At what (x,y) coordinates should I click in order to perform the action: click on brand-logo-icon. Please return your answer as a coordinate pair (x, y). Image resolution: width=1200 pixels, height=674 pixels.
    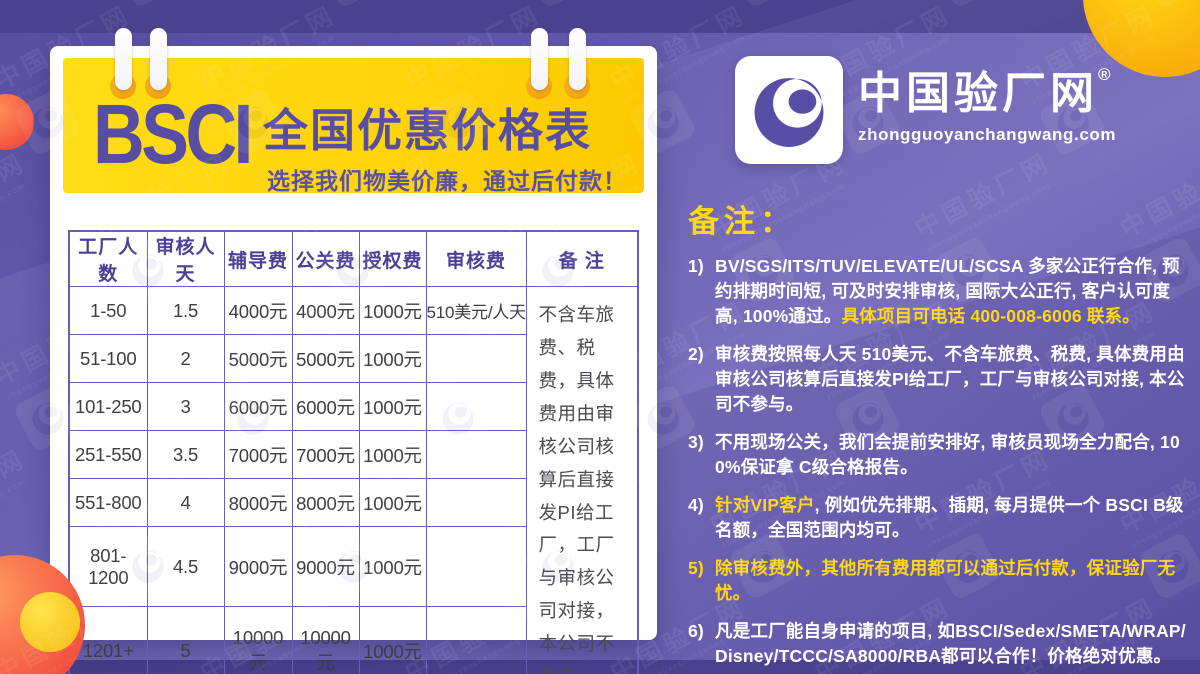
    Looking at the image, I should click on (789, 110).